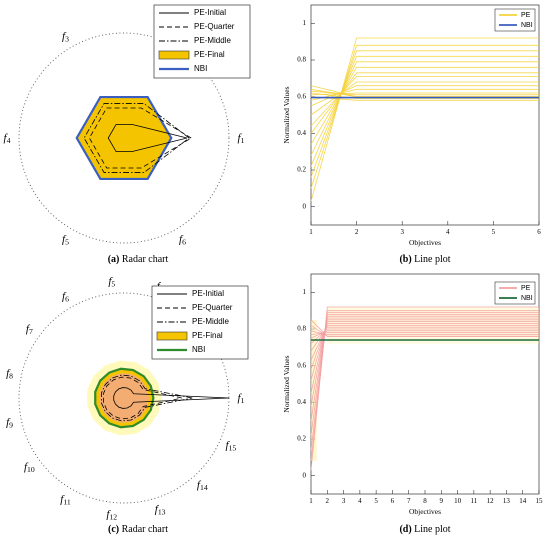 Image resolution: width=550 pixels, height=540 pixels. I want to click on caption-c-letter: (c), so click(113, 529).